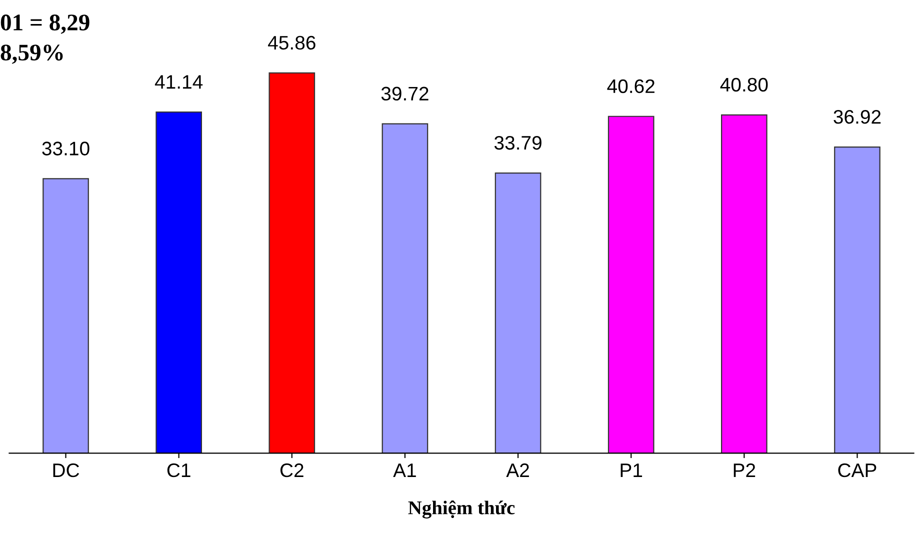 The width and height of the screenshot is (923, 546). Describe the element at coordinates (744, 85) in the screenshot. I see `data-label: 40.80` at that location.